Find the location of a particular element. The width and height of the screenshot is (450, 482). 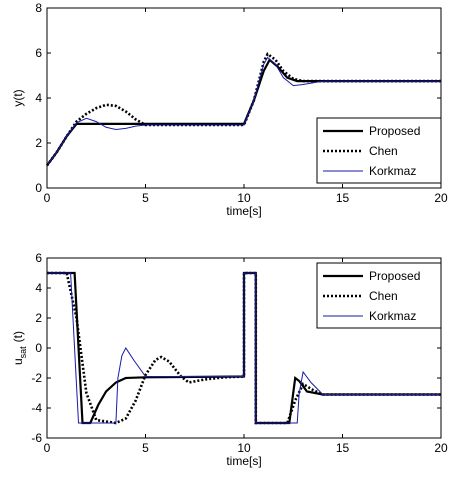

y-label-sub: sat is located at coordinates (23, 352).